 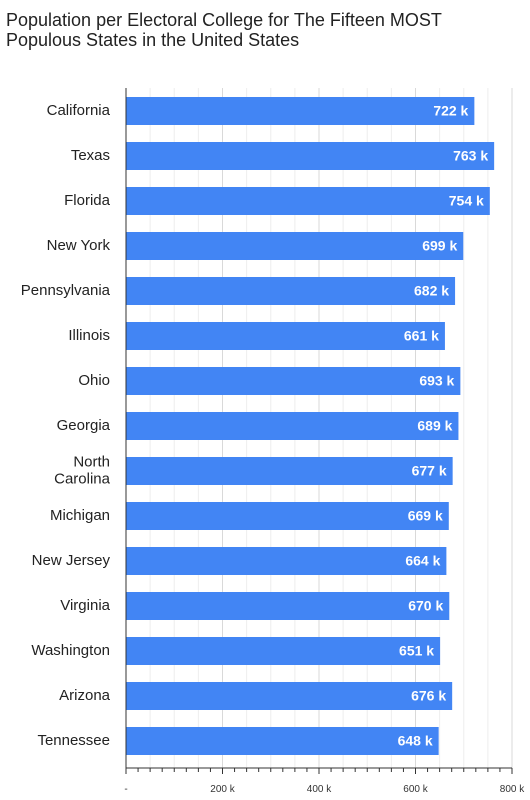 I want to click on category-label: Arizona, so click(x=85, y=695).